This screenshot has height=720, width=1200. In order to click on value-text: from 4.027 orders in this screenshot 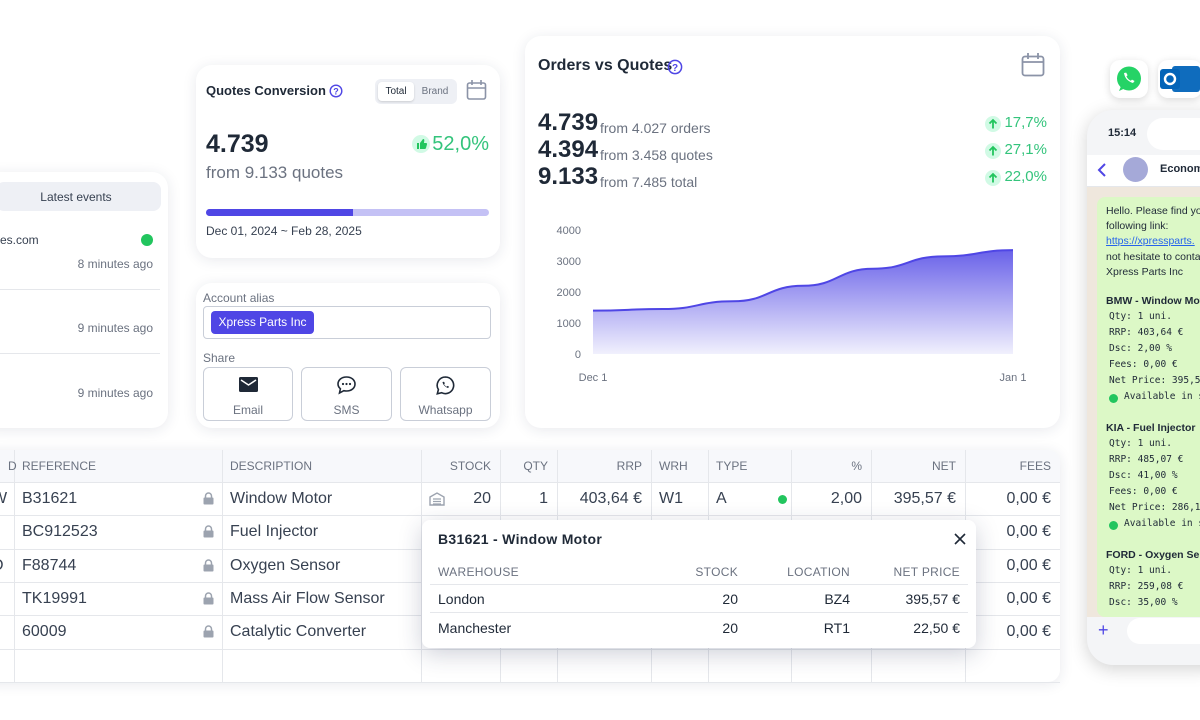, I will do `click(655, 128)`.